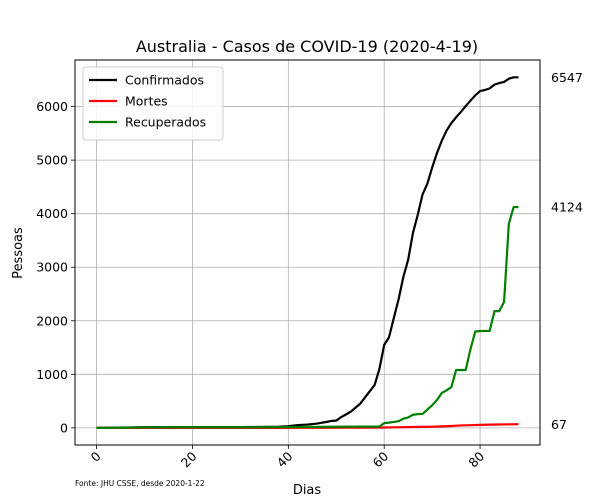 The image size is (600, 504). What do you see at coordinates (164, 80) in the screenshot?
I see `legend-label-confirmados: Confirmados` at bounding box center [164, 80].